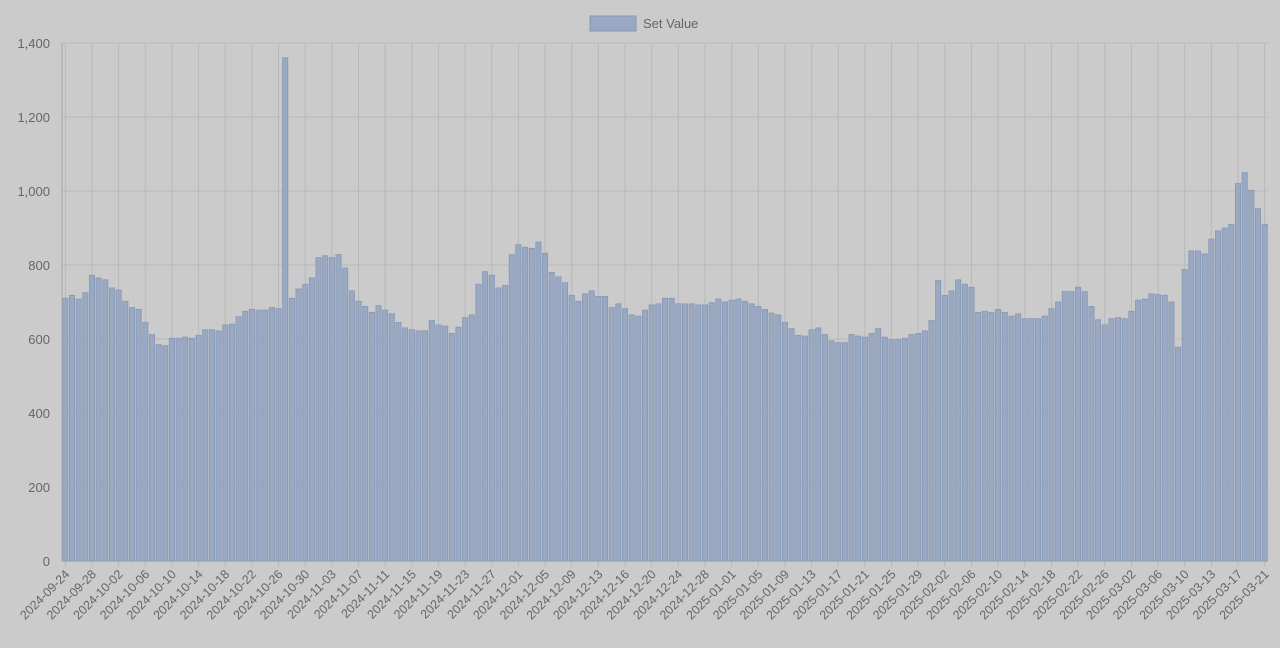 The image size is (1280, 648). I want to click on legend-swatch, so click(613, 23).